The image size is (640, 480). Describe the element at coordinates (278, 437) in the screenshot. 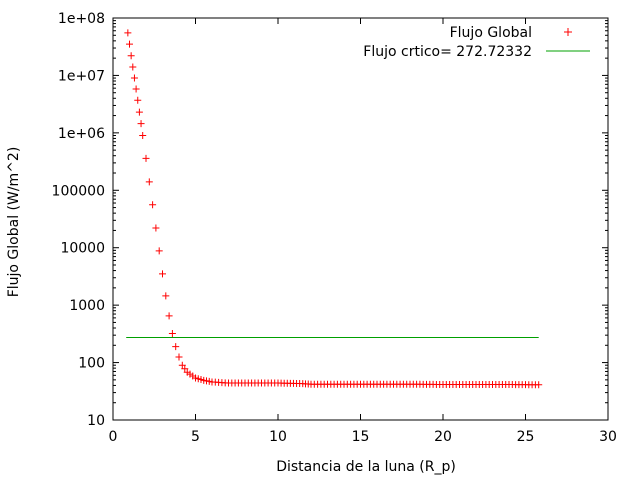

I see `x-tick-label: 10` at that location.